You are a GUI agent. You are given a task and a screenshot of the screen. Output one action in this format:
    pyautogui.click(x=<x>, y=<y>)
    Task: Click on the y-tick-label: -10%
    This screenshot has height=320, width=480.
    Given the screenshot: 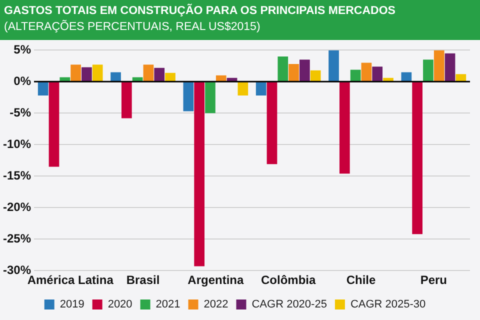 What is the action you would take?
    pyautogui.click(x=17, y=143)
    